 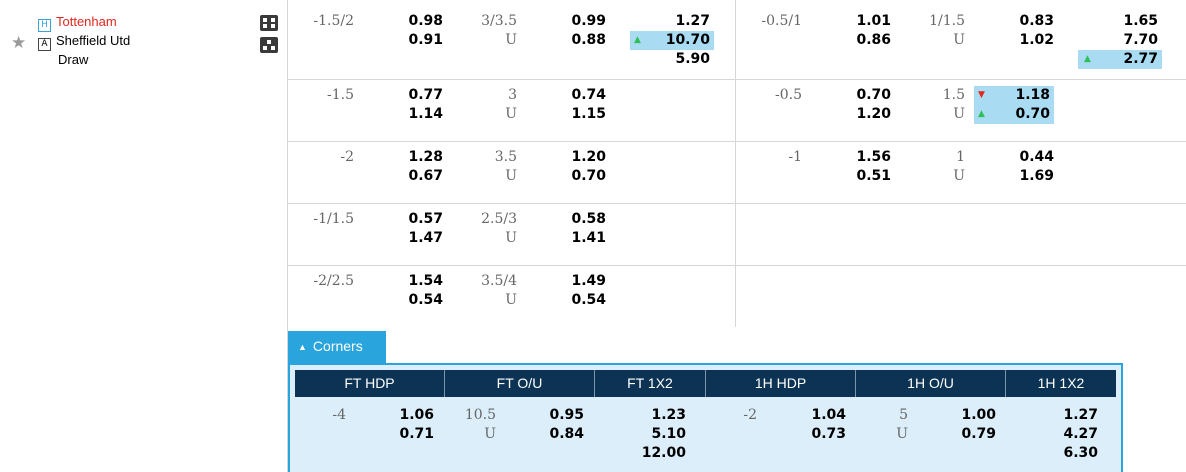 I want to click on corners-tab: ▲ Corners, so click(x=337, y=347).